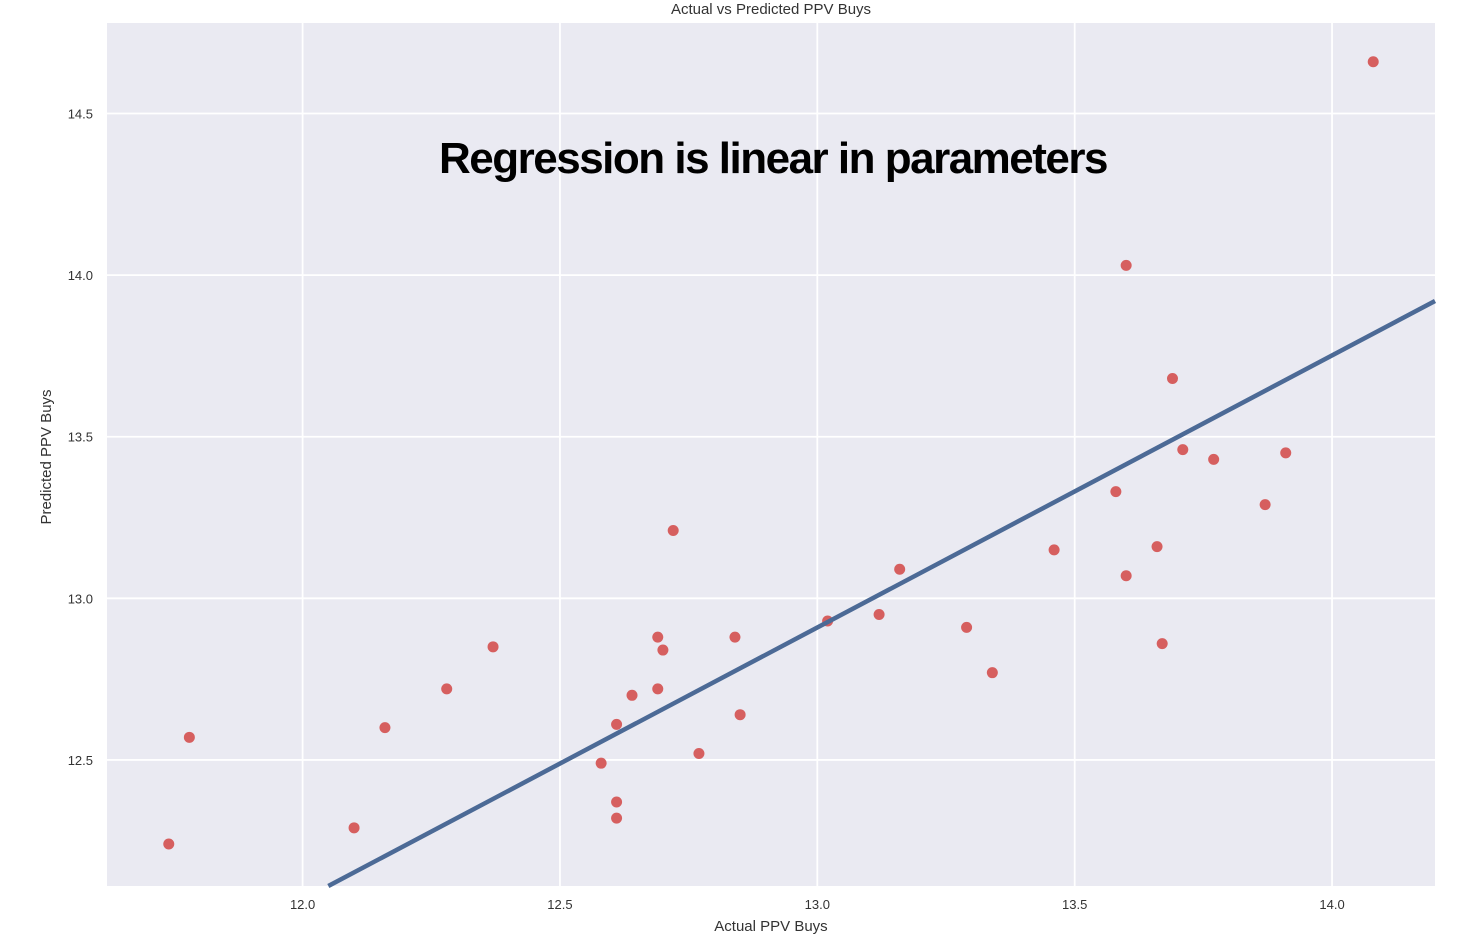  I want to click on annotation-text: Regression is linear in parameters, so click(773, 158).